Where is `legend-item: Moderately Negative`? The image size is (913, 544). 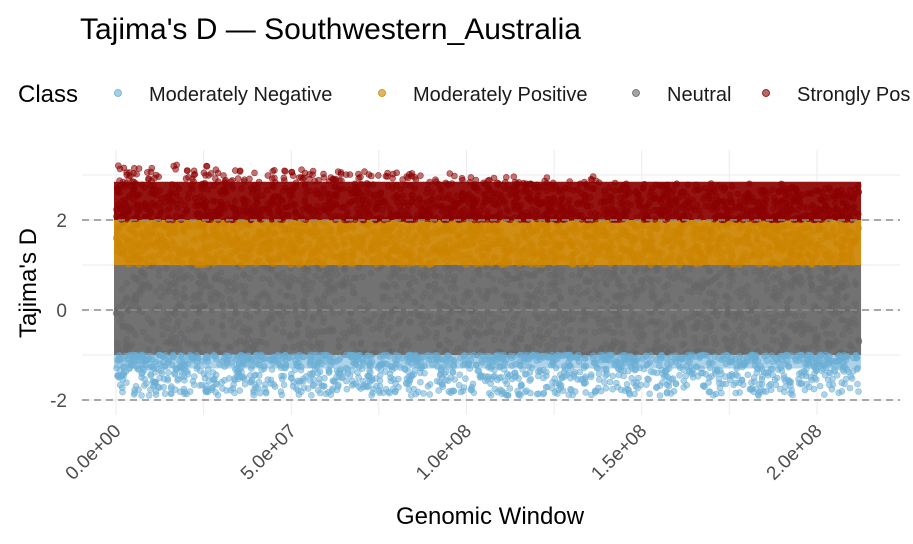 legend-item: Moderately Negative is located at coordinates (223, 95).